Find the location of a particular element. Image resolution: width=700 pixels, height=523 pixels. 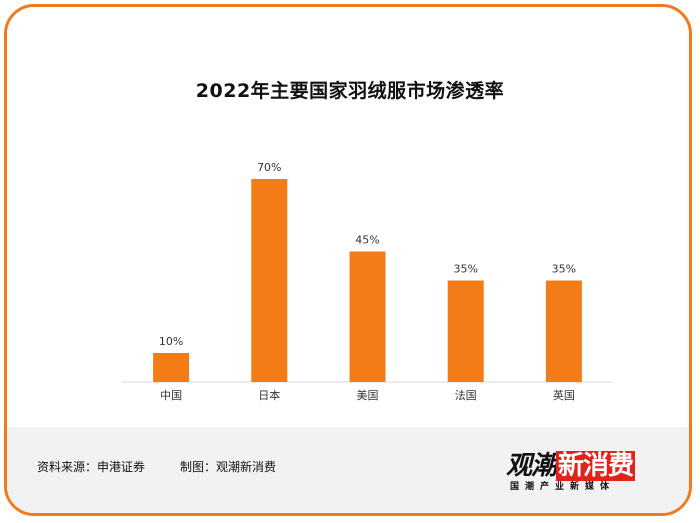

data-label-4: 35% is located at coordinates (564, 269).